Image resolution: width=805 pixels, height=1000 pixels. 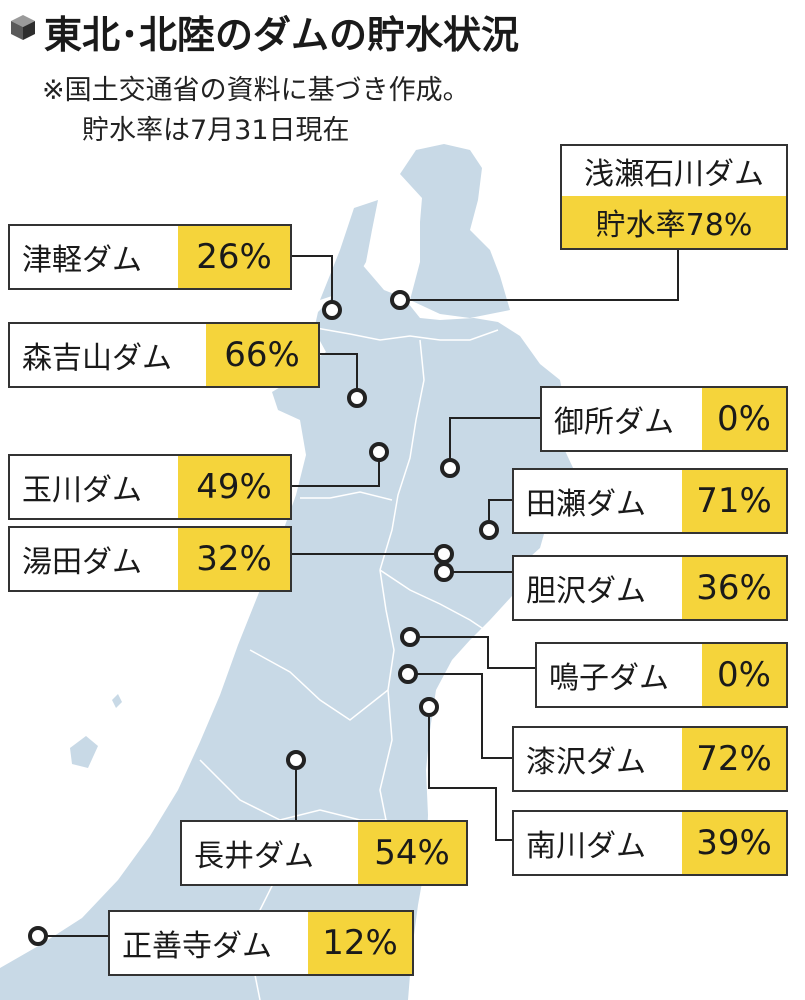 What do you see at coordinates (539, 275) in the screenshot?
I see `leader-asase` at bounding box center [539, 275].